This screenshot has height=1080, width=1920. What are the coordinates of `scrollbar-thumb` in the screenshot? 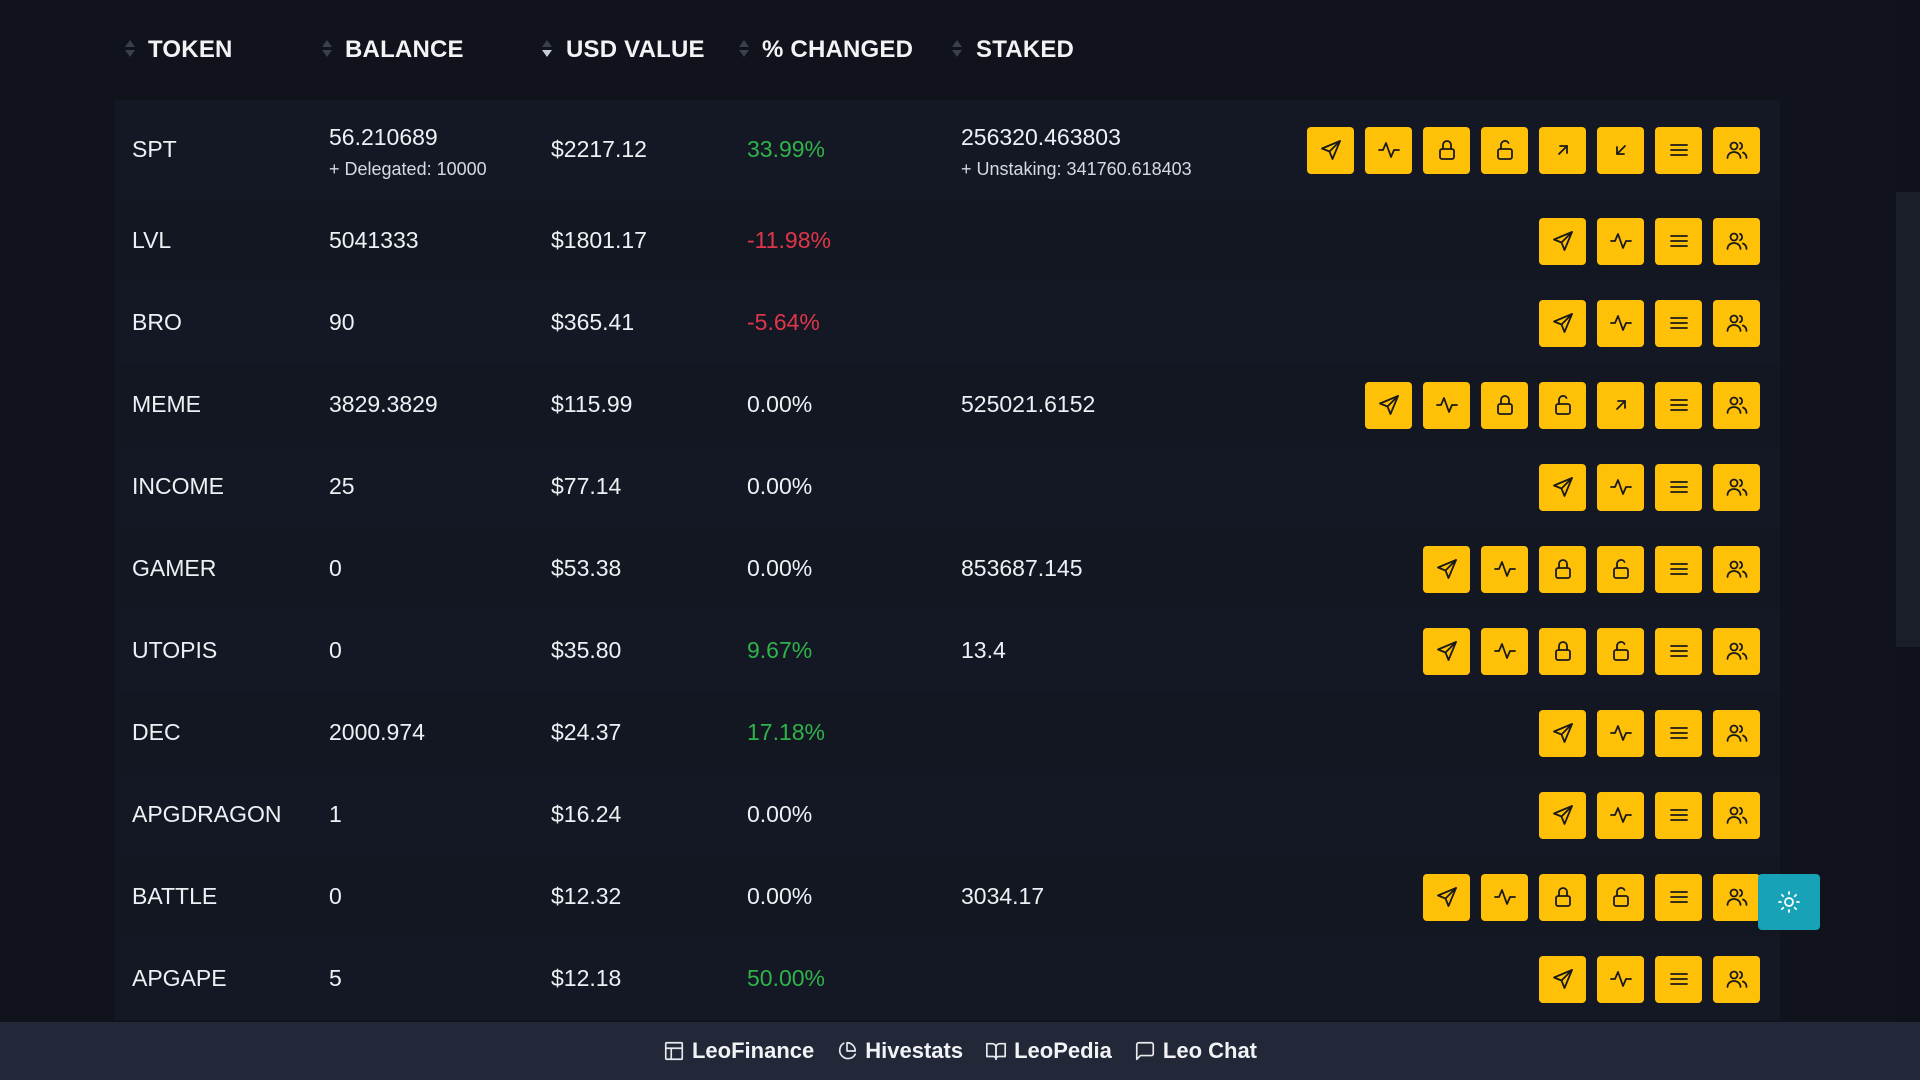 It's located at (1908, 419).